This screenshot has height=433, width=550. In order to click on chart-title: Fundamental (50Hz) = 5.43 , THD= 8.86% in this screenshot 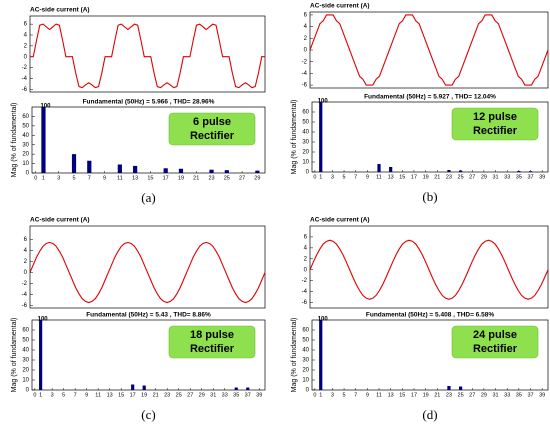, I will do `click(148, 315)`.